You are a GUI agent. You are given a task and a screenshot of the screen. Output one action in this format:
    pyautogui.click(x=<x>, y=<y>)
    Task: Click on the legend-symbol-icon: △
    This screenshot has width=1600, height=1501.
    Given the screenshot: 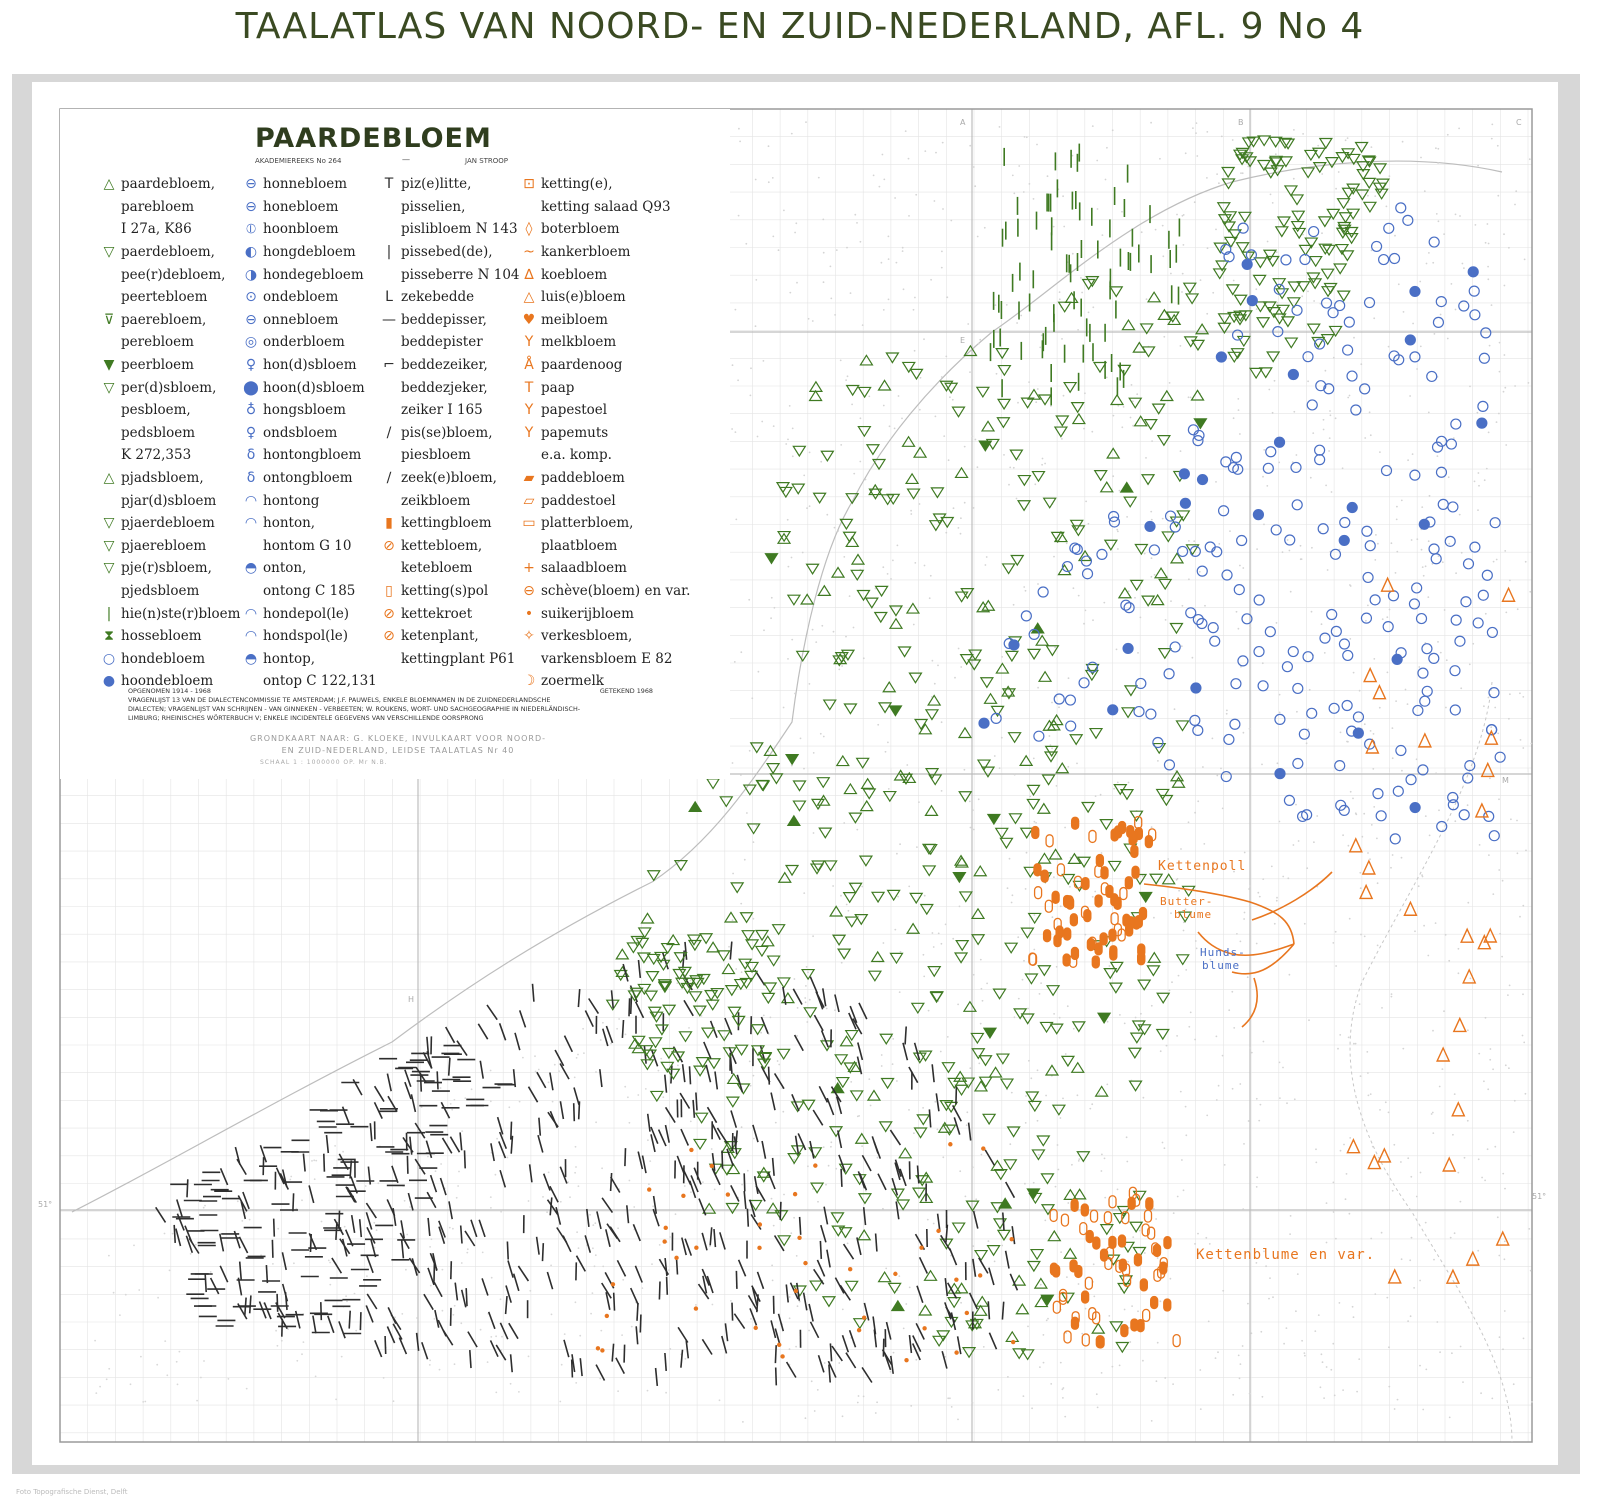 What is the action you would take?
    pyautogui.click(x=529, y=297)
    